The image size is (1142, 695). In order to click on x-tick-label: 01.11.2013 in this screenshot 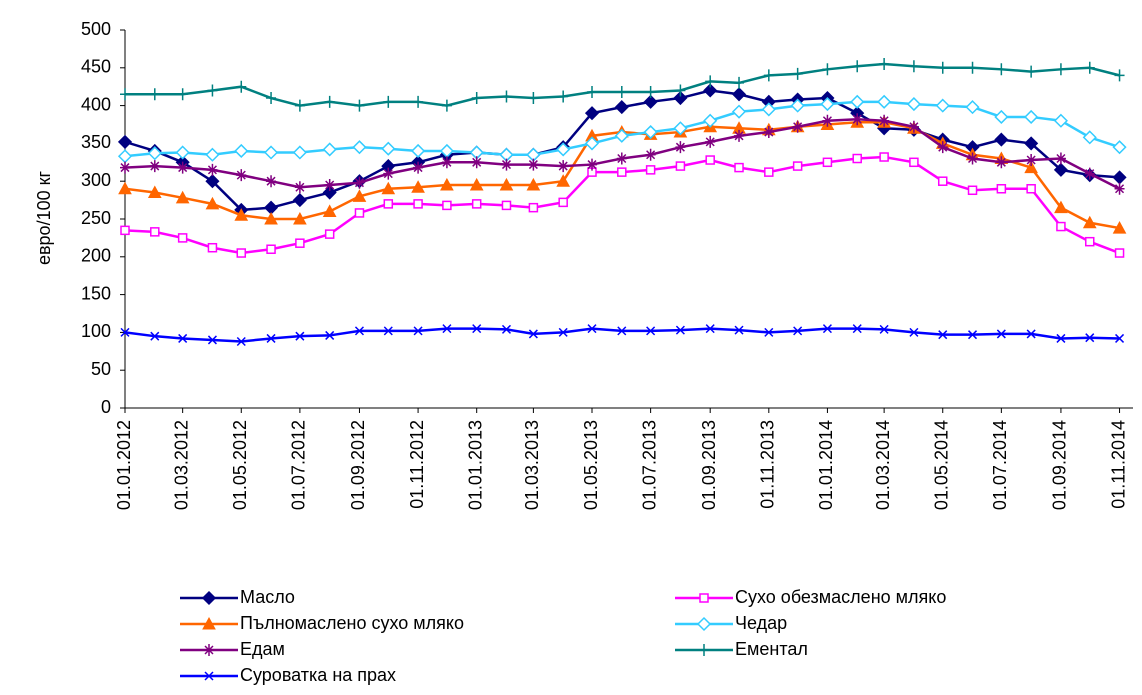, I will do `click(768, 464)`.